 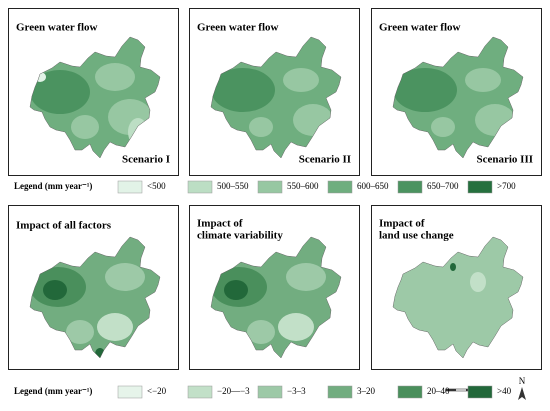 What do you see at coordinates (506, 186) in the screenshot?
I see `legend-label: >700` at bounding box center [506, 186].